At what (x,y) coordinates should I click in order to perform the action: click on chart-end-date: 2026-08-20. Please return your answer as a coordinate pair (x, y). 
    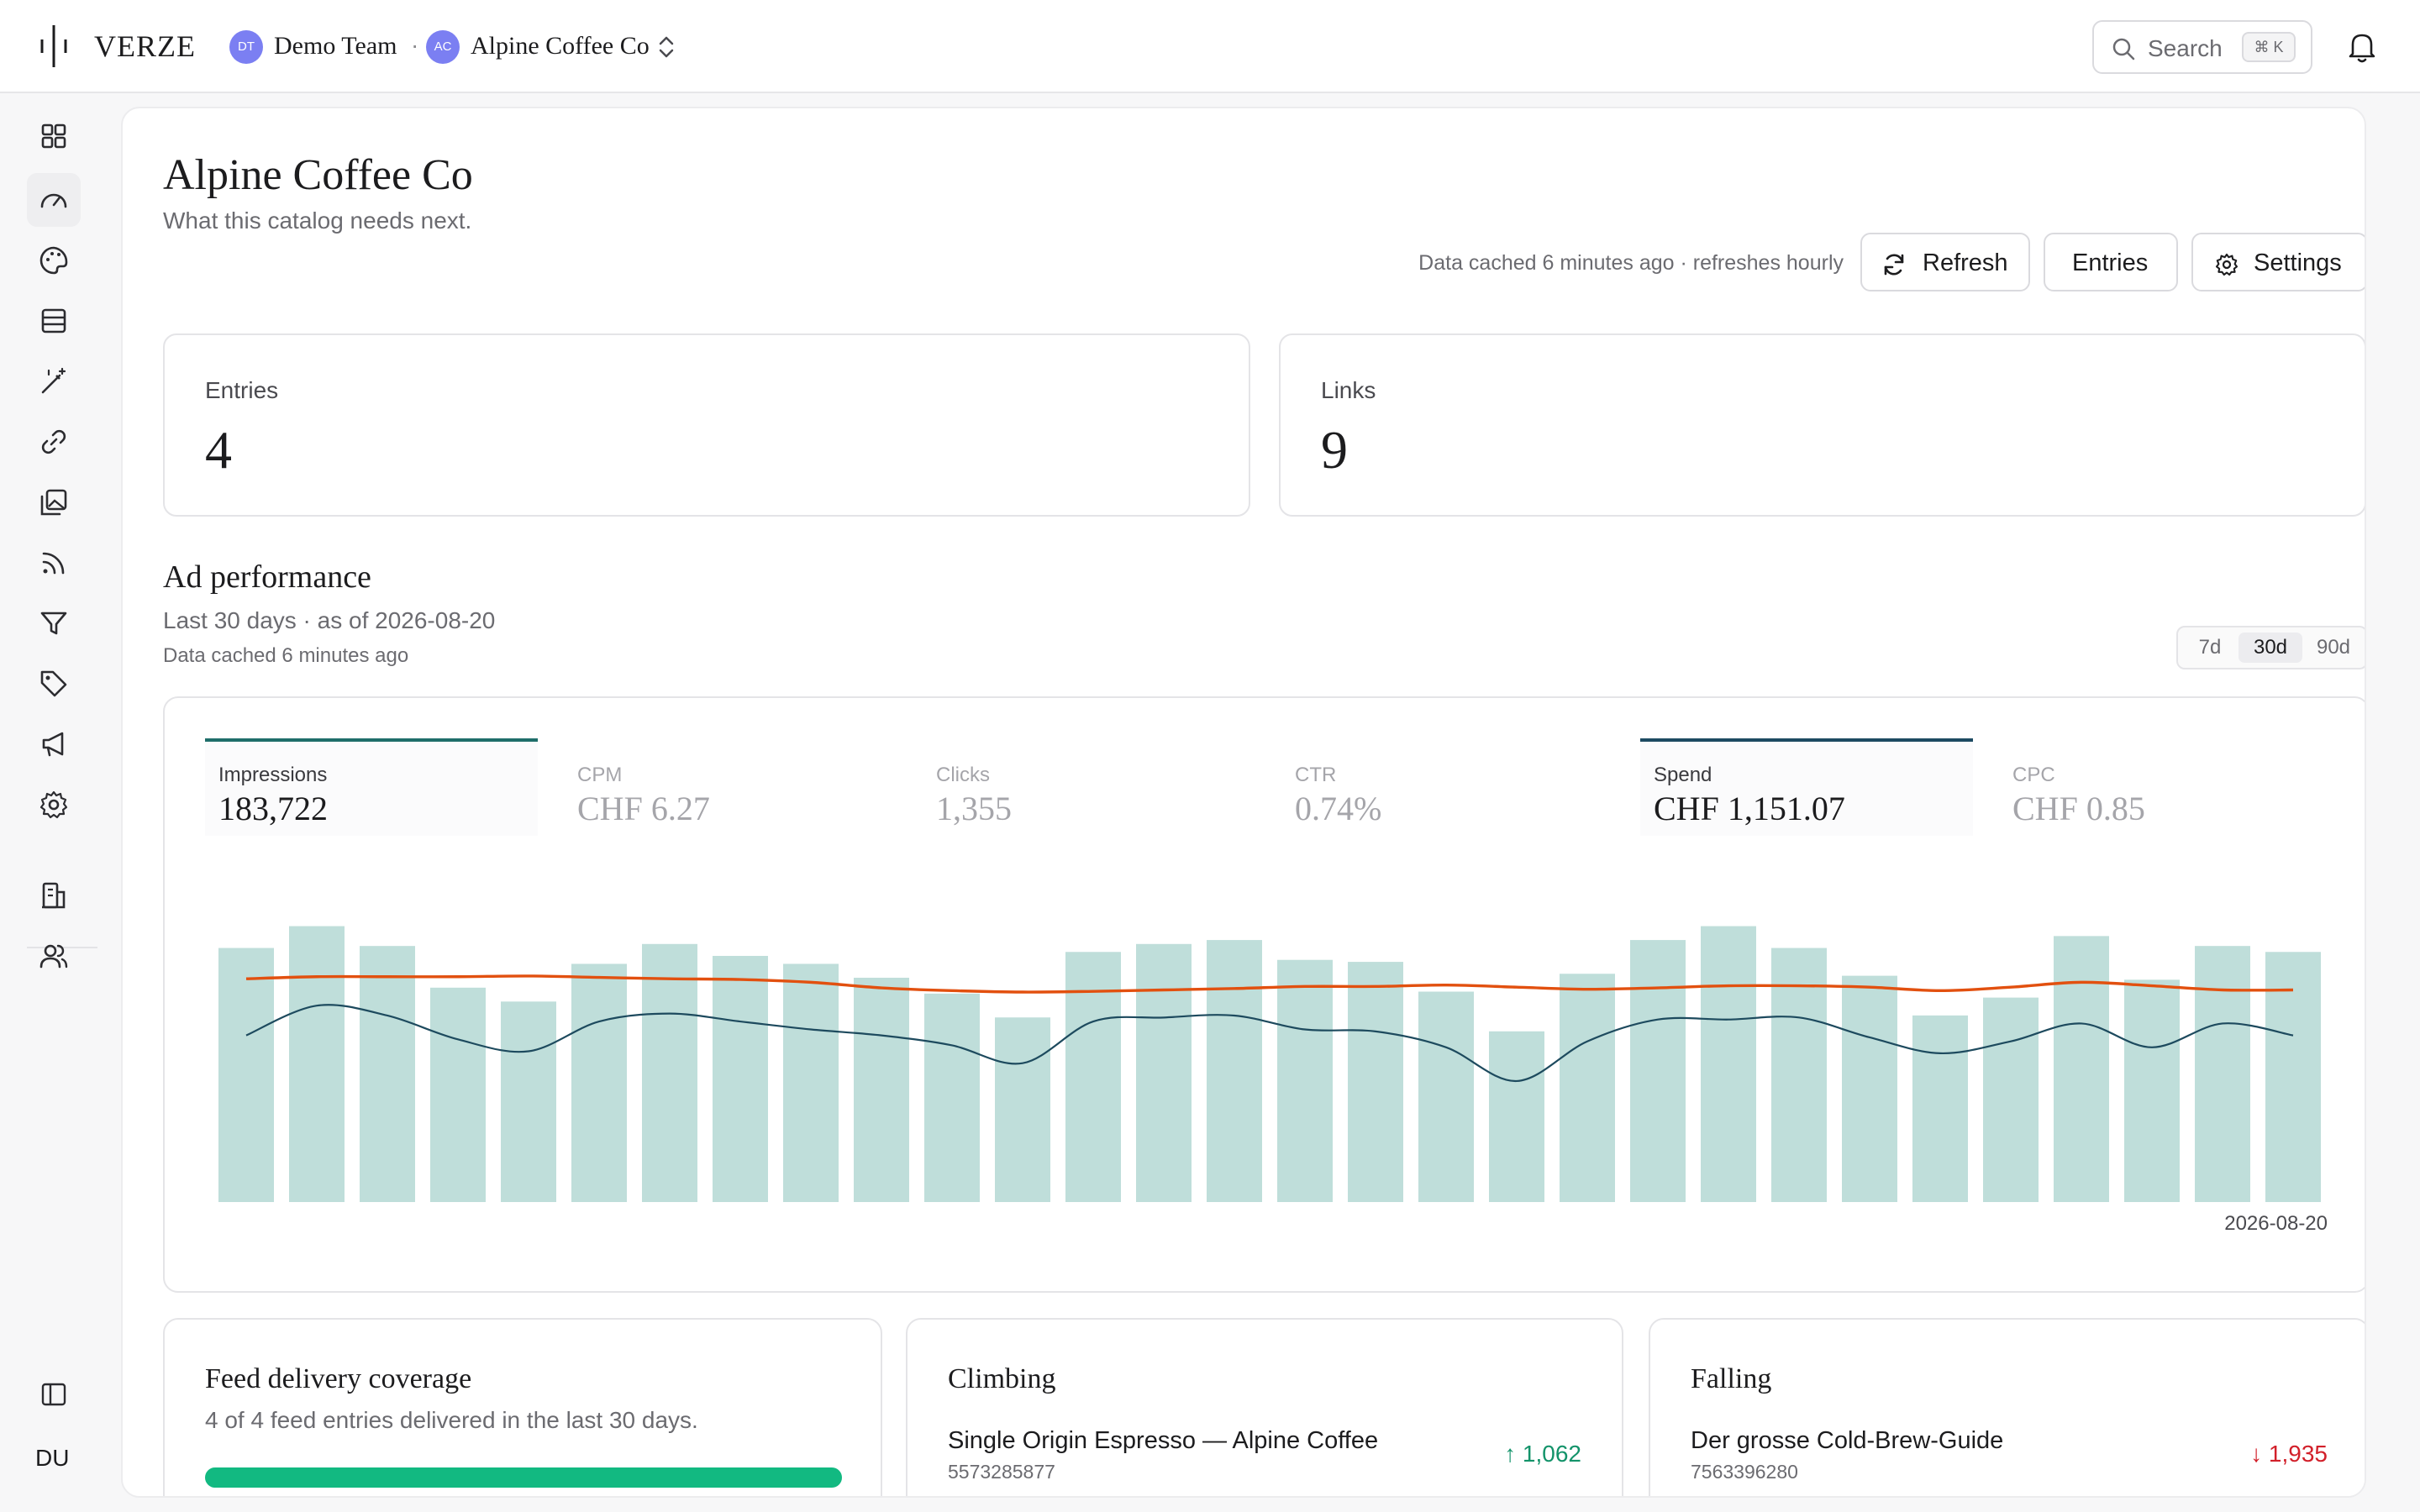
    Looking at the image, I should click on (2276, 1223).